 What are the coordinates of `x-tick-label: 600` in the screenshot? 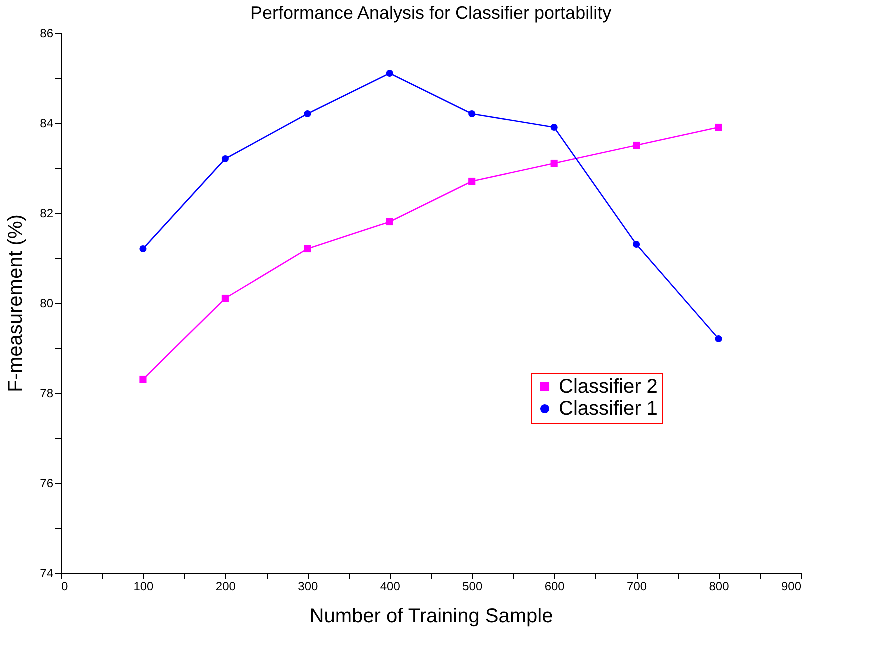 It's located at (555, 587).